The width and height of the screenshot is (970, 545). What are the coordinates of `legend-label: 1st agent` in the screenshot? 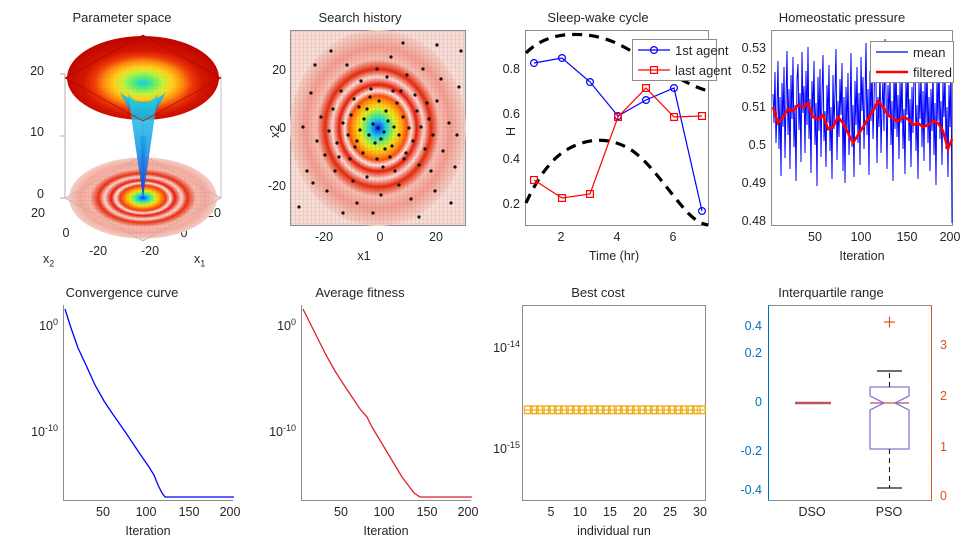 It's located at (702, 50).